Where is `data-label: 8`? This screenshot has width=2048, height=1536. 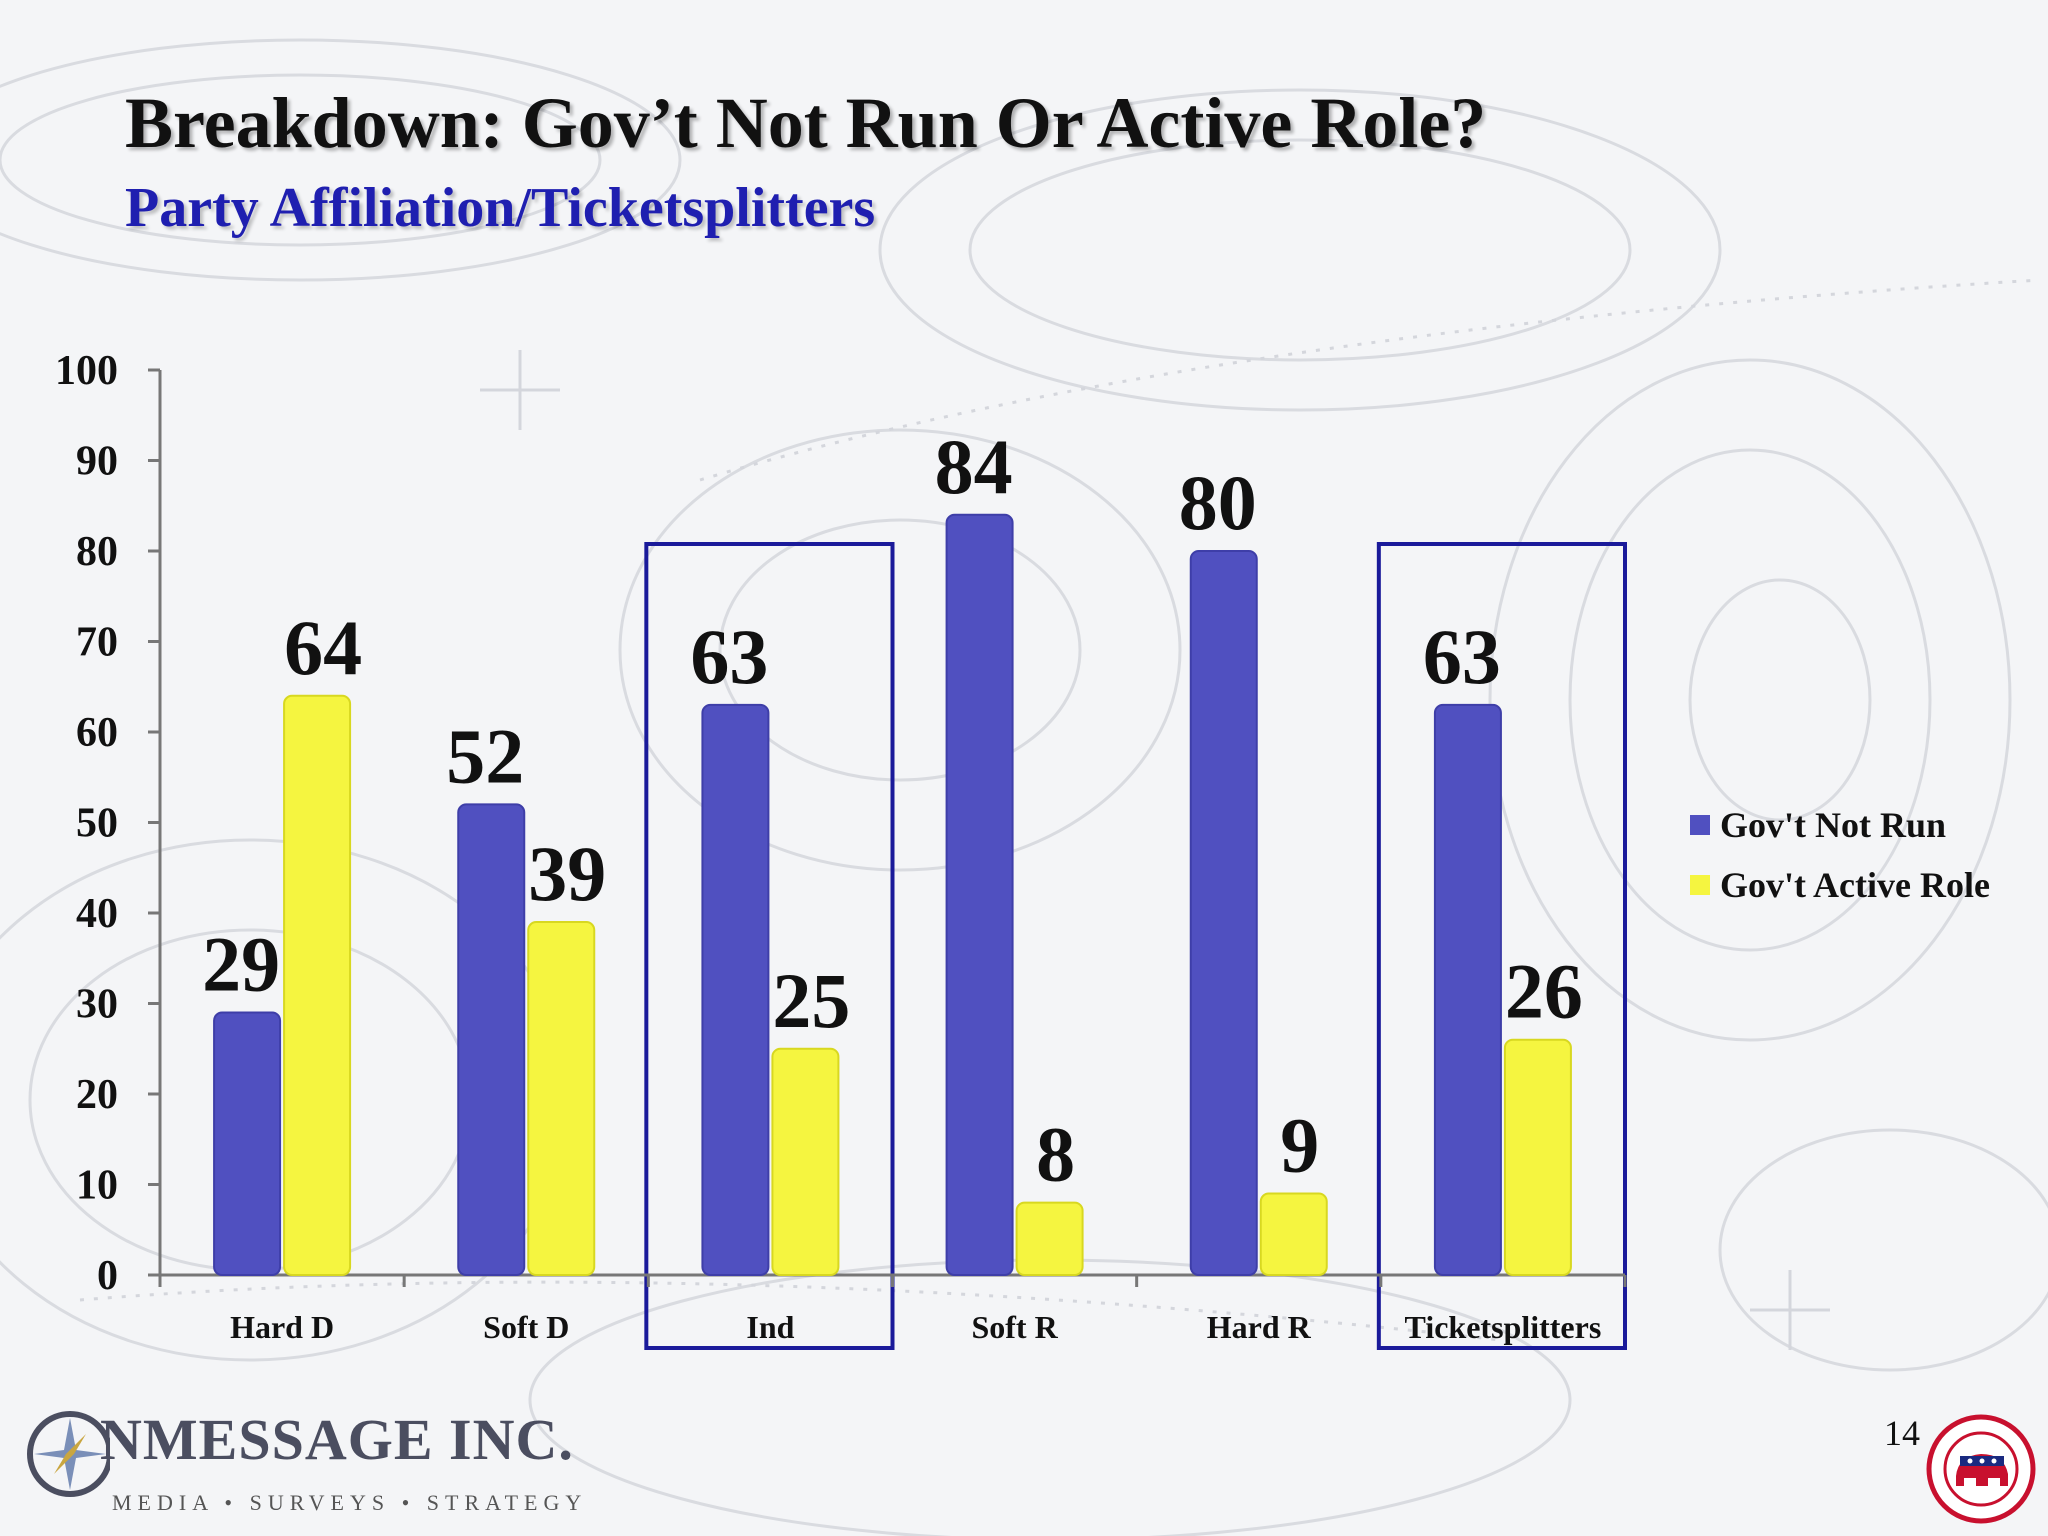 data-label: 8 is located at coordinates (1055, 1154).